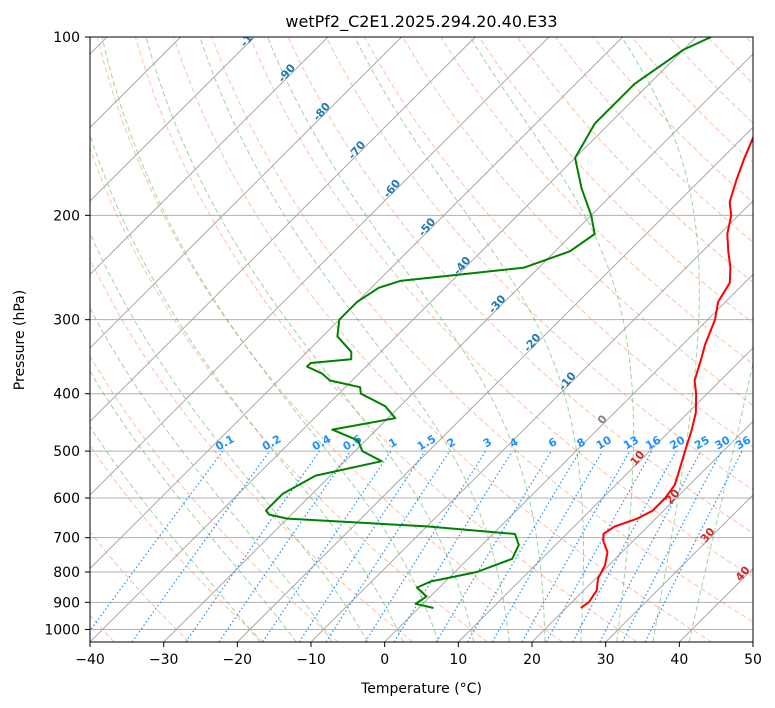 This screenshot has width=775, height=708. I want to click on mixing-ratio-label: 8, so click(581, 442).